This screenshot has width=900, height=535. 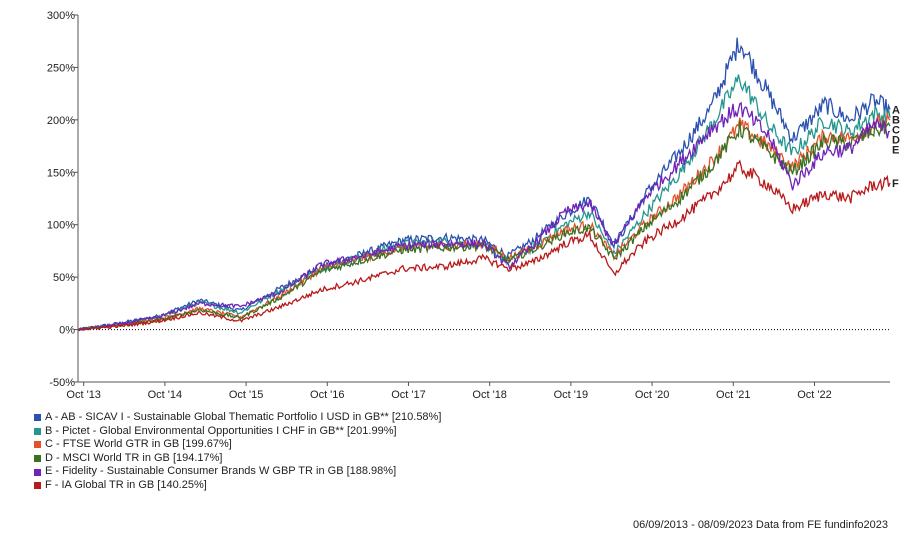 What do you see at coordinates (246, 394) in the screenshot?
I see `x-tick-label: Oct '15` at bounding box center [246, 394].